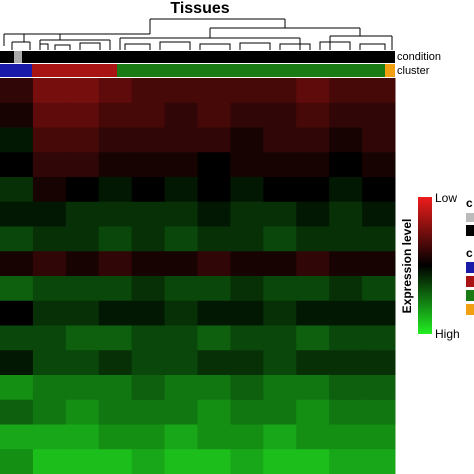  I want to click on chart-title: Tissues, so click(199, 8).